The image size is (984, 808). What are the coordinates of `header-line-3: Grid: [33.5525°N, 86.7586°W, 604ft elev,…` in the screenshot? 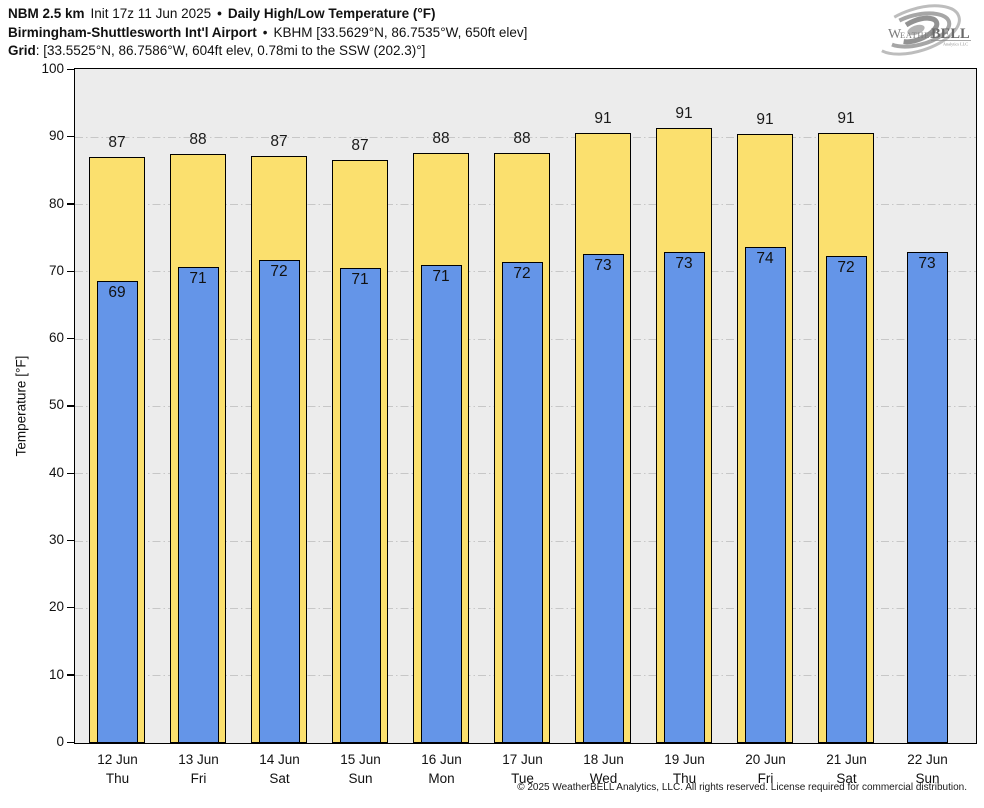 It's located at (267, 51).